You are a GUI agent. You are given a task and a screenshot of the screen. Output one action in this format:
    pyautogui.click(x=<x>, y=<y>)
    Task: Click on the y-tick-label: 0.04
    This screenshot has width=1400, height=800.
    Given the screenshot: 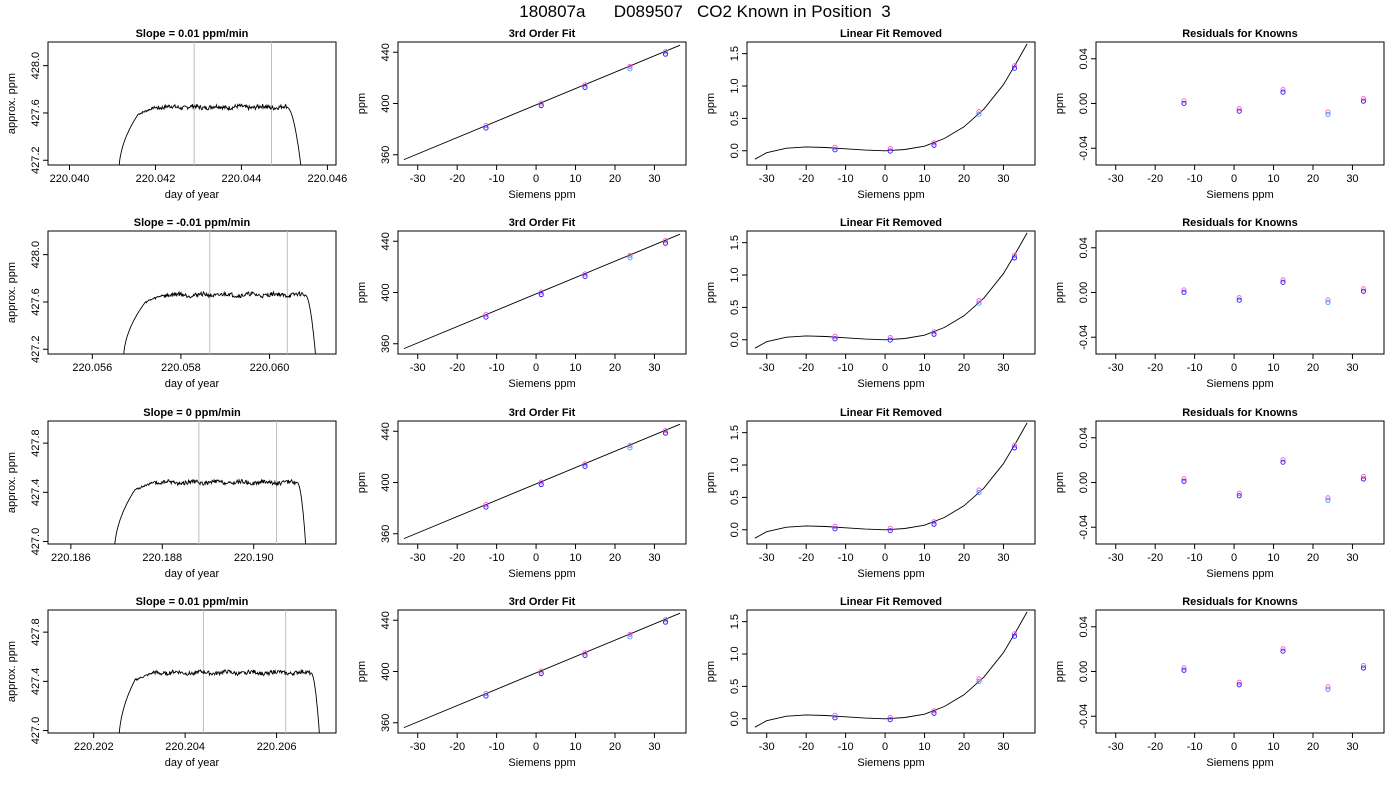 What is the action you would take?
    pyautogui.click(x=1084, y=437)
    